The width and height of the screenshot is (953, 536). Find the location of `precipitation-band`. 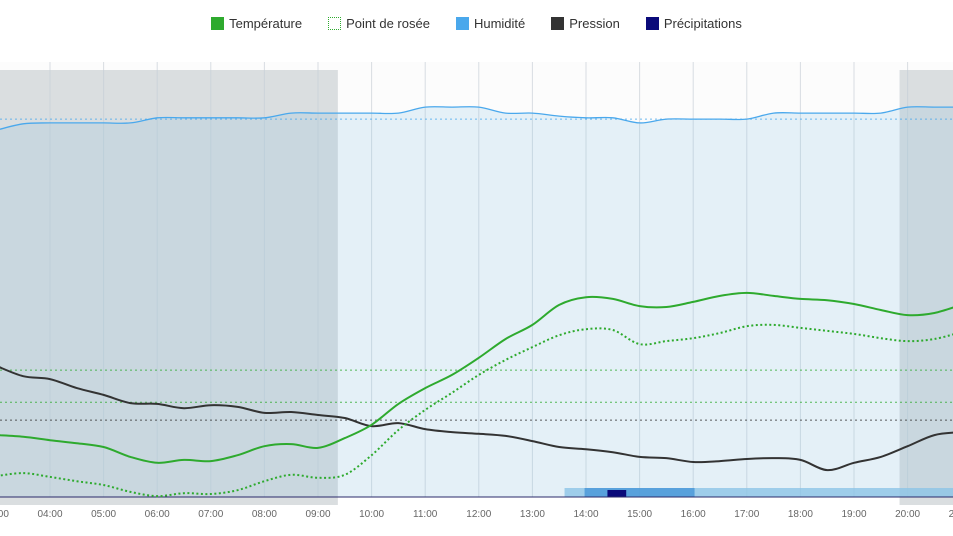

precipitation-band is located at coordinates (758, 492).